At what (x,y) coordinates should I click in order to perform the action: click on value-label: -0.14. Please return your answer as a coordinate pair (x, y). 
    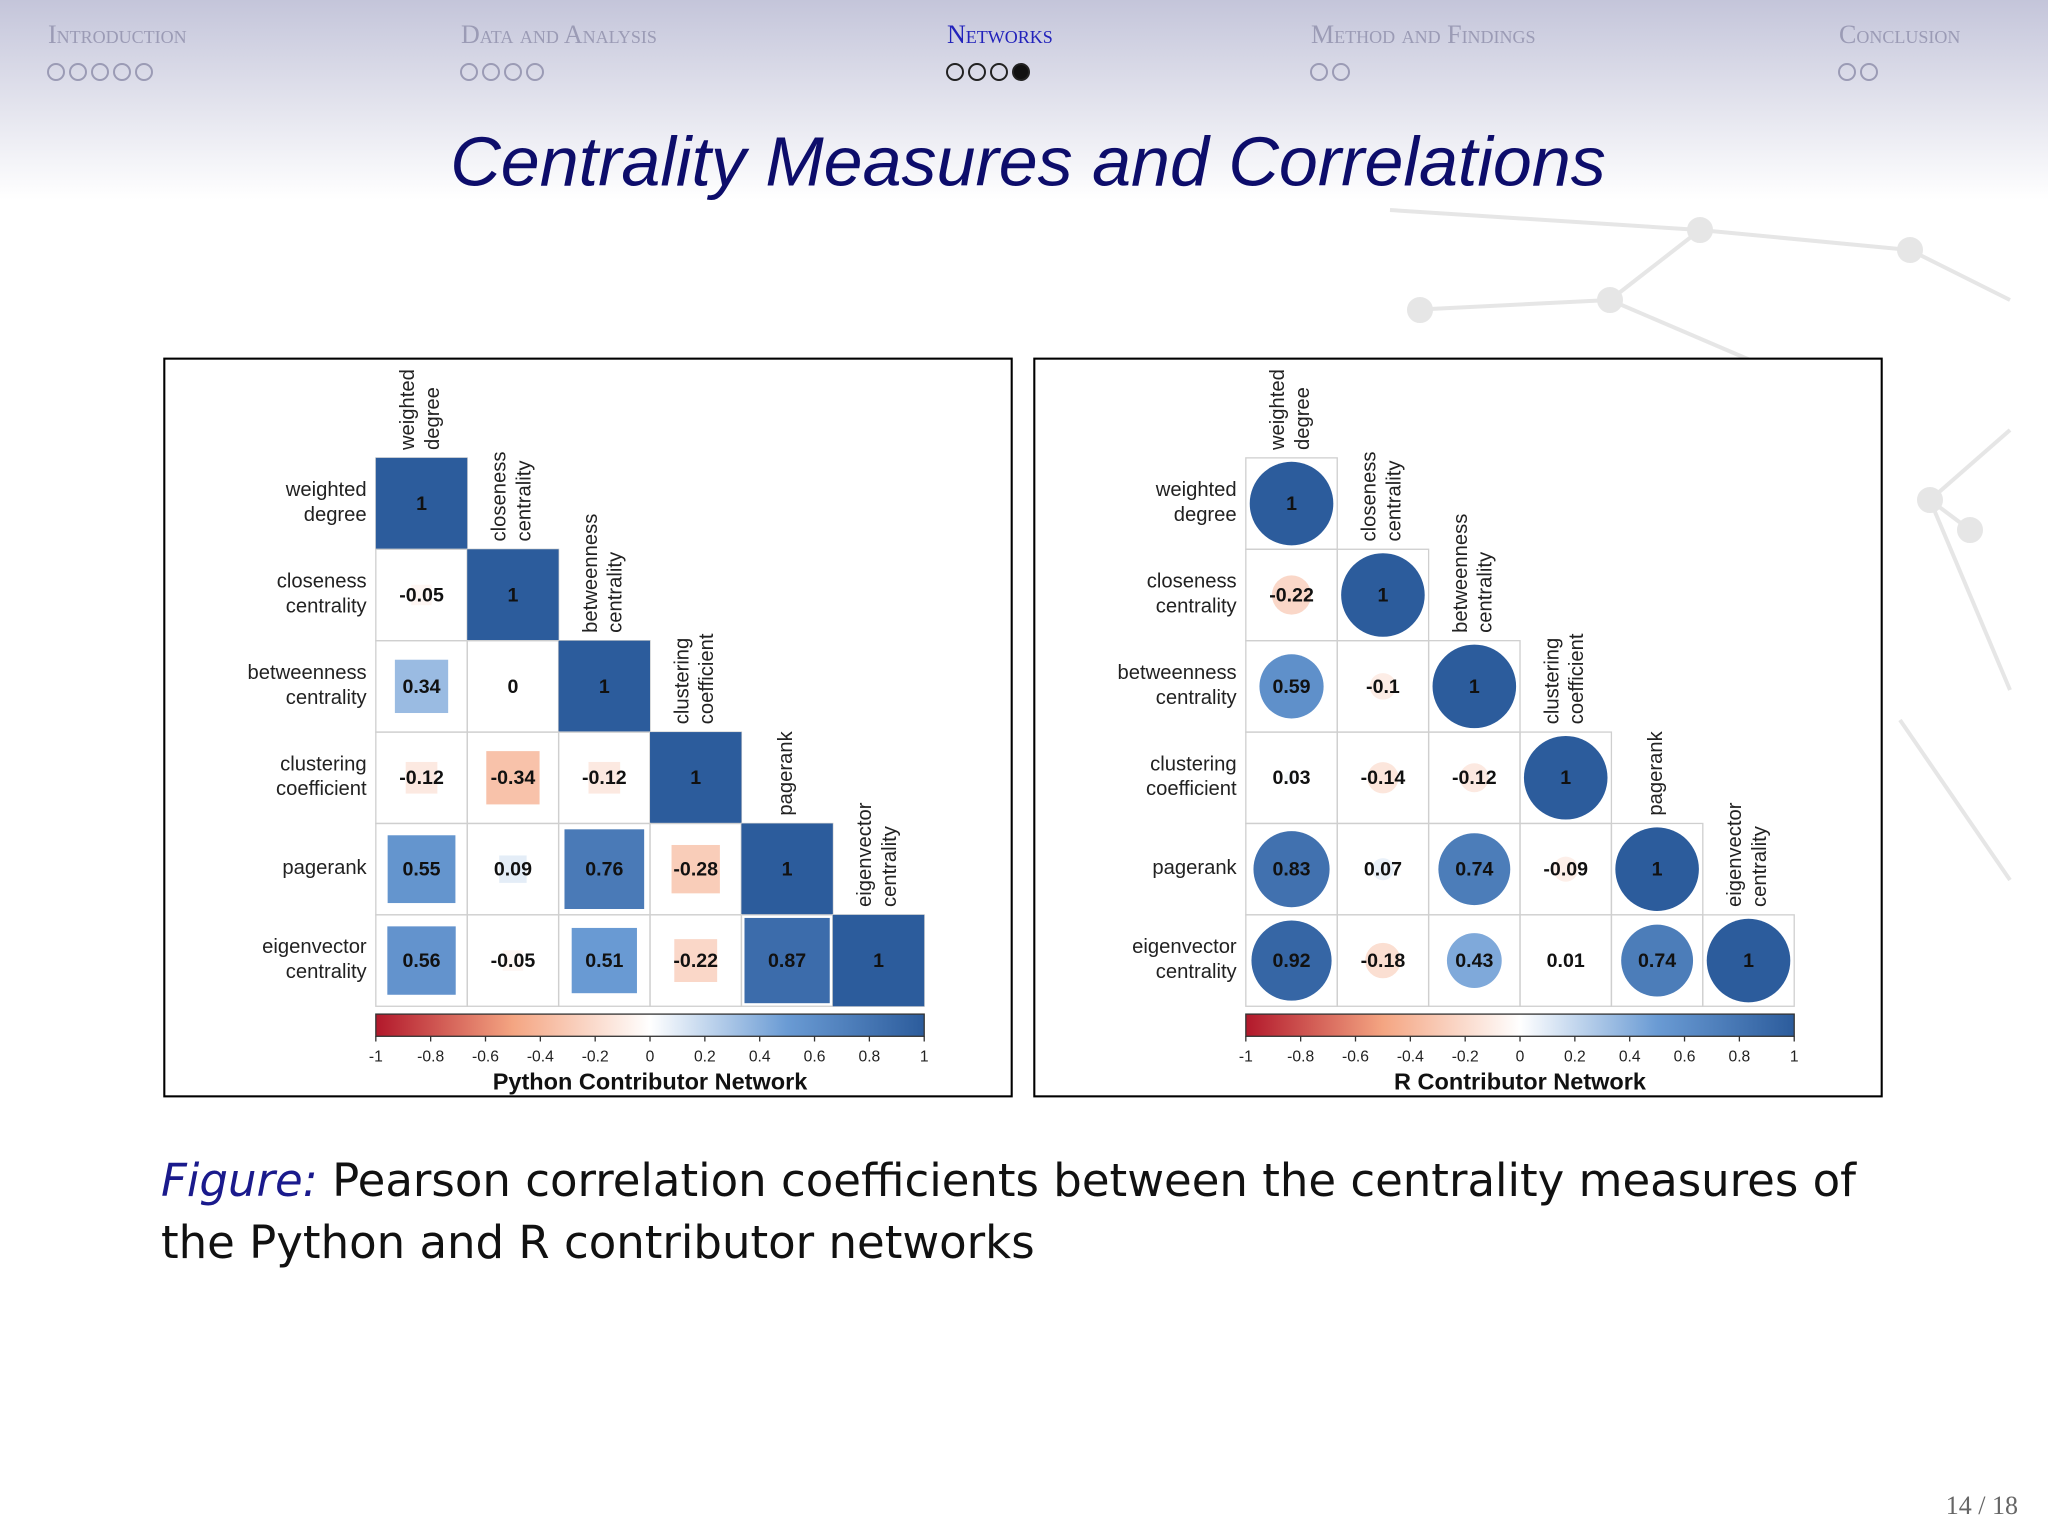
    Looking at the image, I should click on (1383, 778).